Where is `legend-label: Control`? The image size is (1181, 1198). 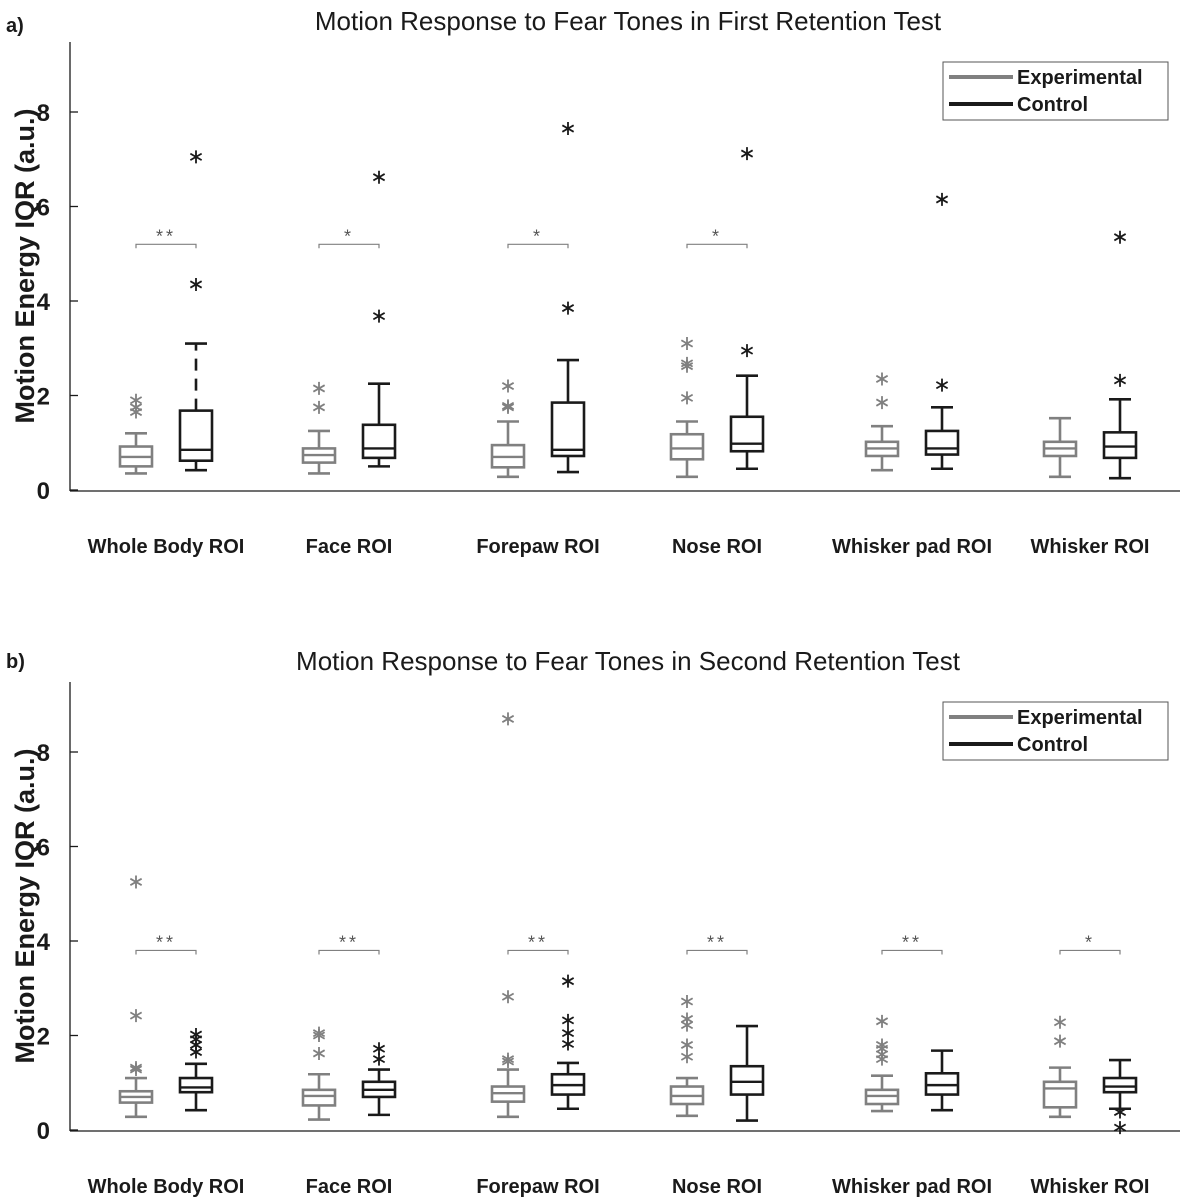
legend-label: Control is located at coordinates (1052, 105).